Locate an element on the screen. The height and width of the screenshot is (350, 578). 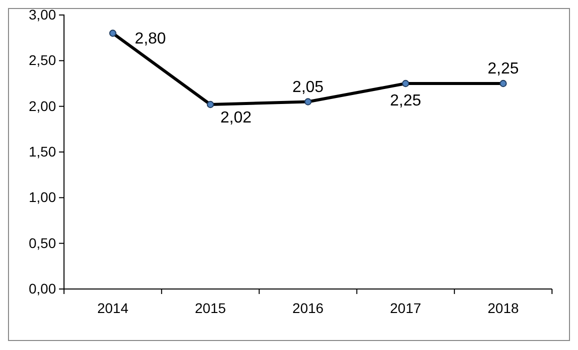
y-tick-label: 2,50 is located at coordinates (42, 60).